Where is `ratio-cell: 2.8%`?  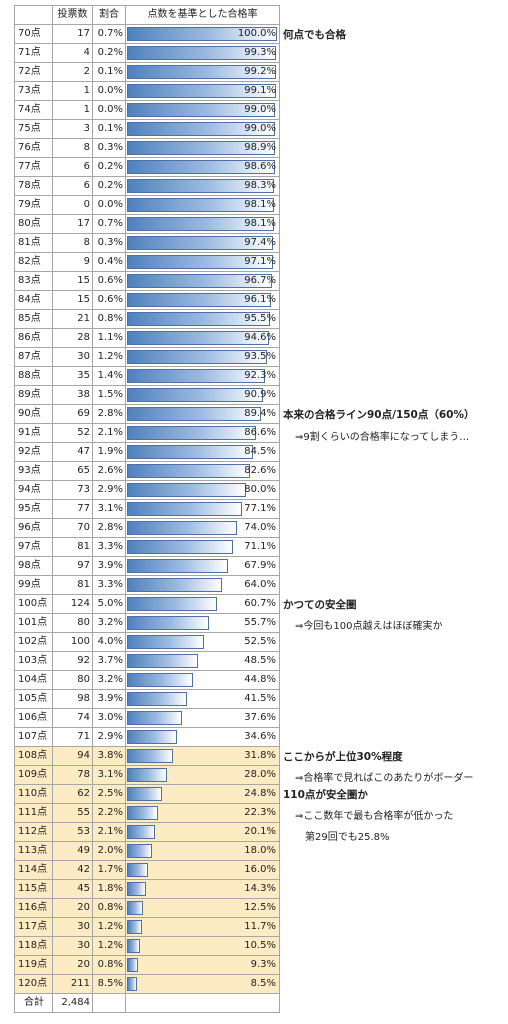
ratio-cell: 2.8% is located at coordinates (109, 528).